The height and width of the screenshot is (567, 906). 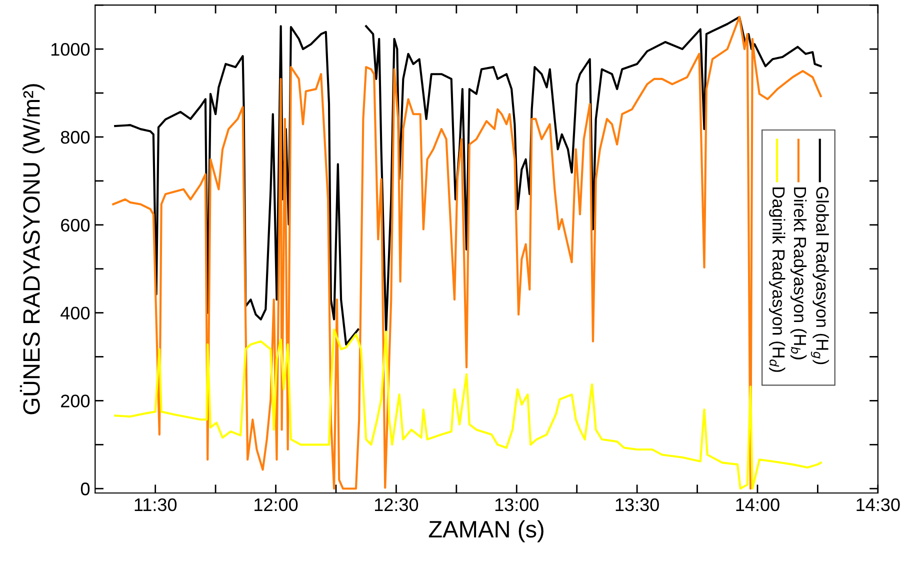 What do you see at coordinates (878, 505) in the screenshot?
I see `x-tick-label: 14:30` at bounding box center [878, 505].